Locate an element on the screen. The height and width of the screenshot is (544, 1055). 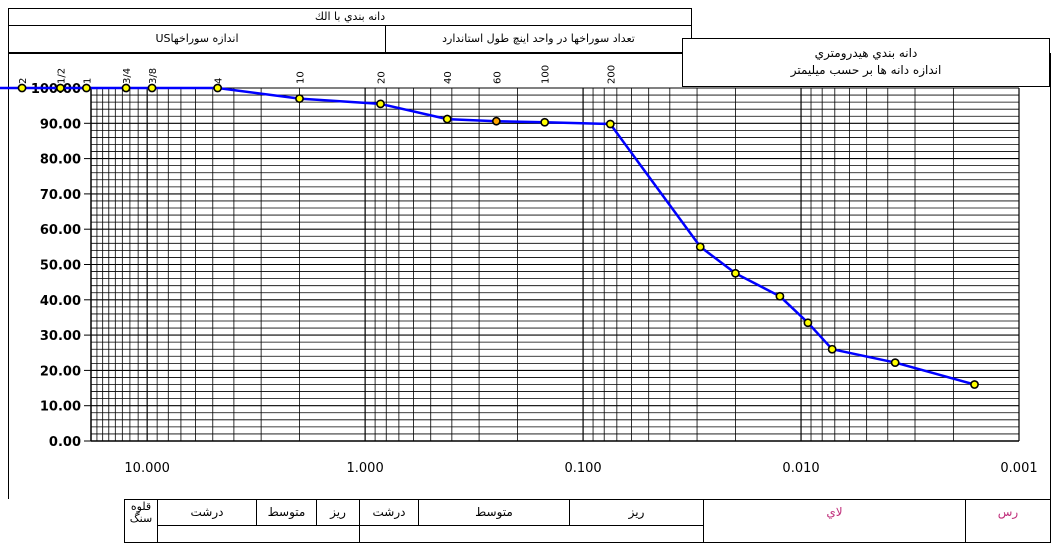
cell-silt: لاي is located at coordinates (834, 512).